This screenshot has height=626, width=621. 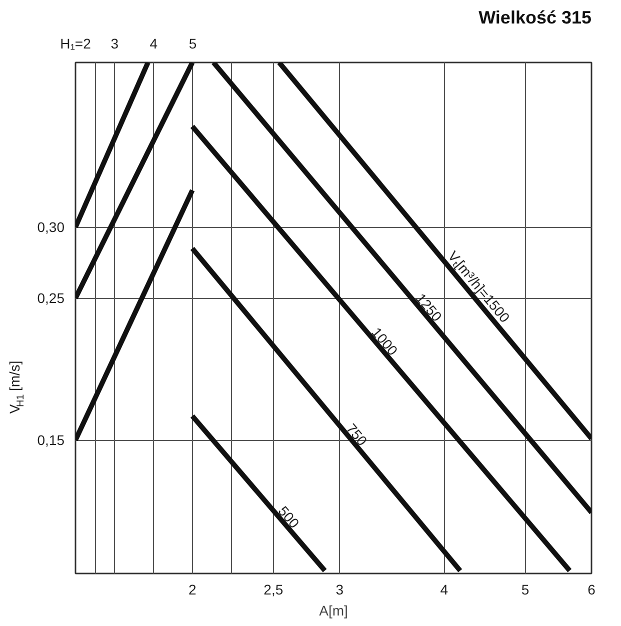 What do you see at coordinates (192, 44) in the screenshot?
I see `x2-tick-label: 5` at bounding box center [192, 44].